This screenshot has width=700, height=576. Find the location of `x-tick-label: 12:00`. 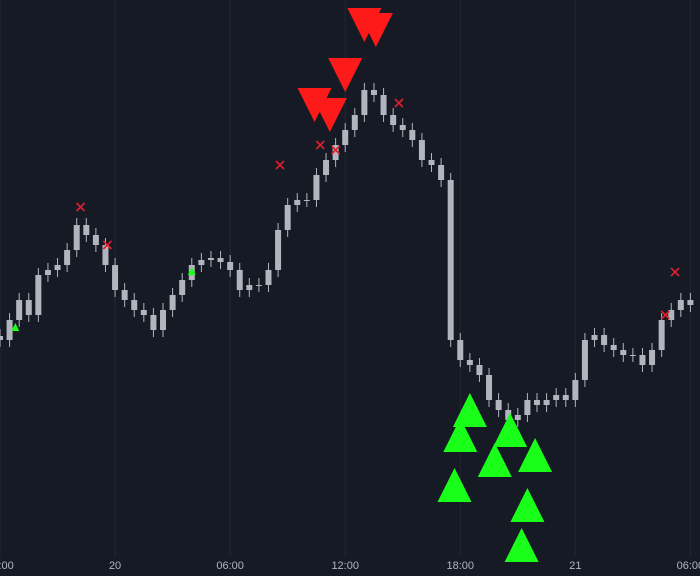

x-tick-label: 12:00 is located at coordinates (345, 566).